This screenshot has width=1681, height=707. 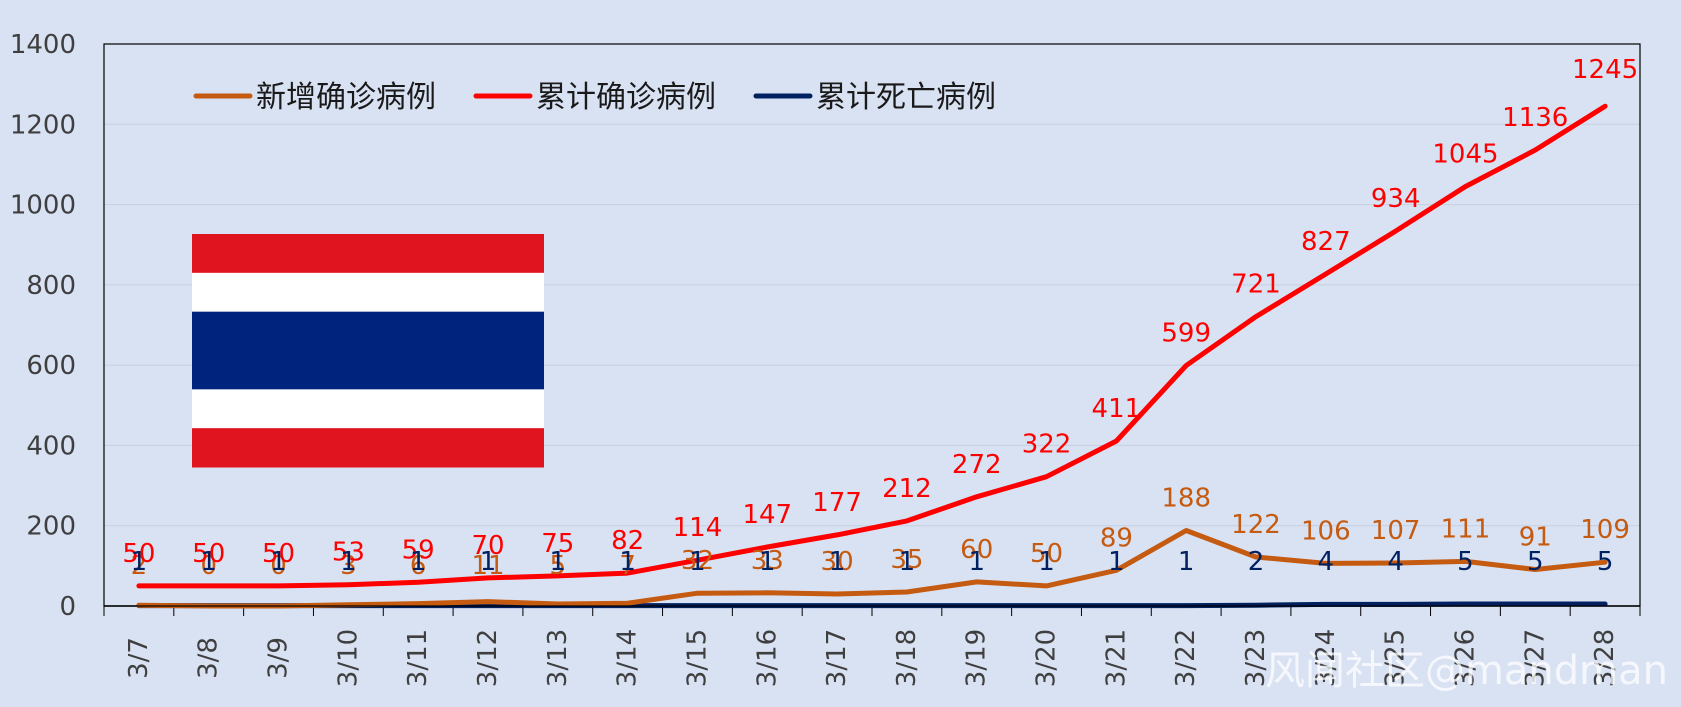 I want to click on y-tick-label: 200, so click(x=51, y=527).